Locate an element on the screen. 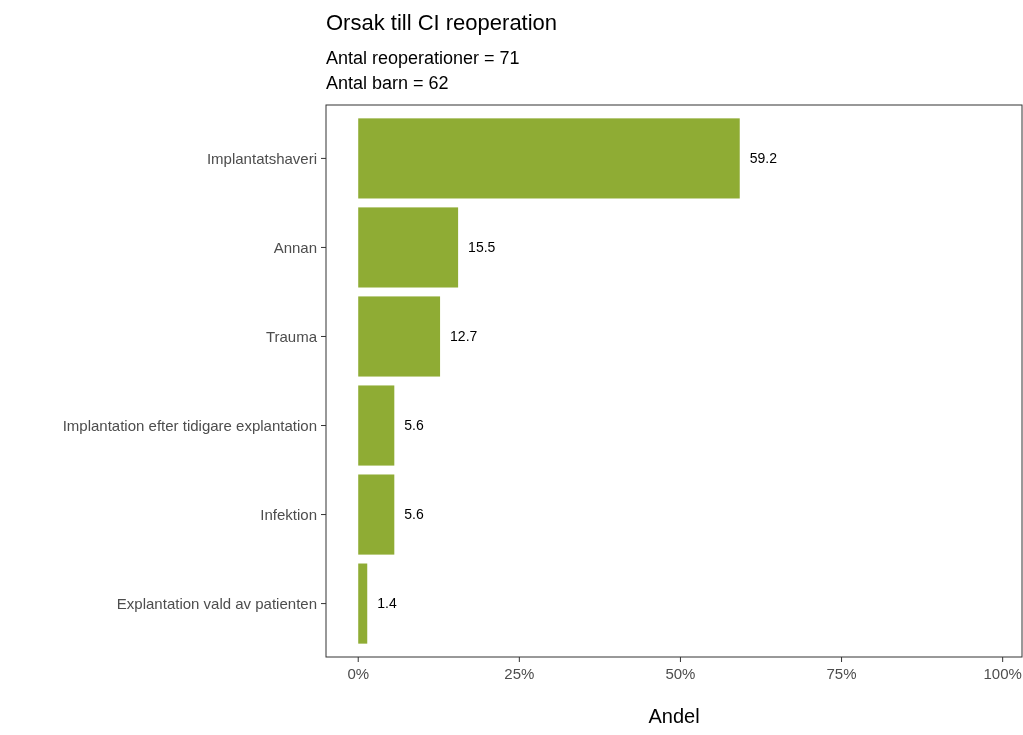 The image size is (1023, 735). data-label: 12.7 is located at coordinates (464, 336).